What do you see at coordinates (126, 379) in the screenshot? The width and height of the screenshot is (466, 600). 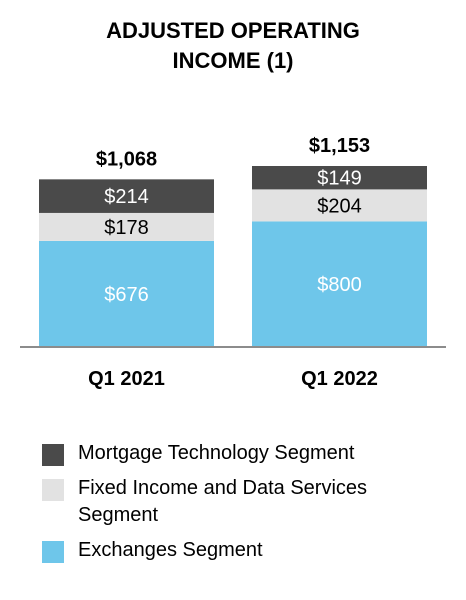 I see `category-tick-label: Q1 2021` at bounding box center [126, 379].